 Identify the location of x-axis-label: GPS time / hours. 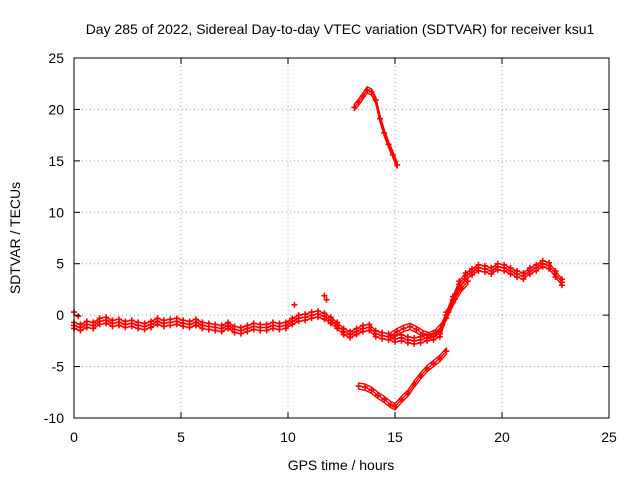
(341, 465).